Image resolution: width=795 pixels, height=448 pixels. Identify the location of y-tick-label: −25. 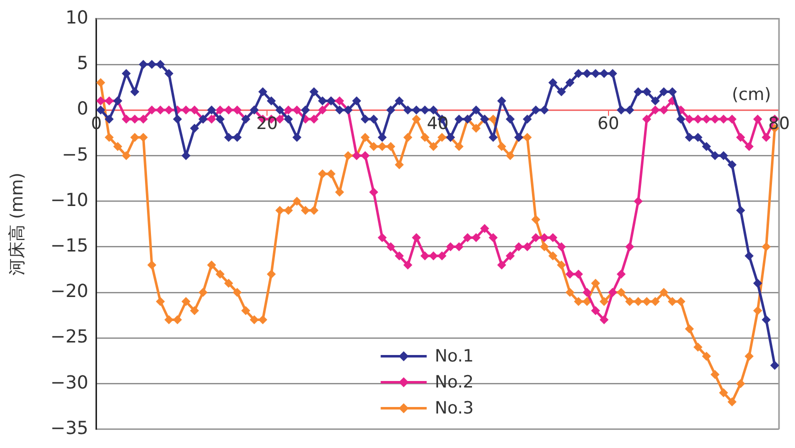
(69, 337).